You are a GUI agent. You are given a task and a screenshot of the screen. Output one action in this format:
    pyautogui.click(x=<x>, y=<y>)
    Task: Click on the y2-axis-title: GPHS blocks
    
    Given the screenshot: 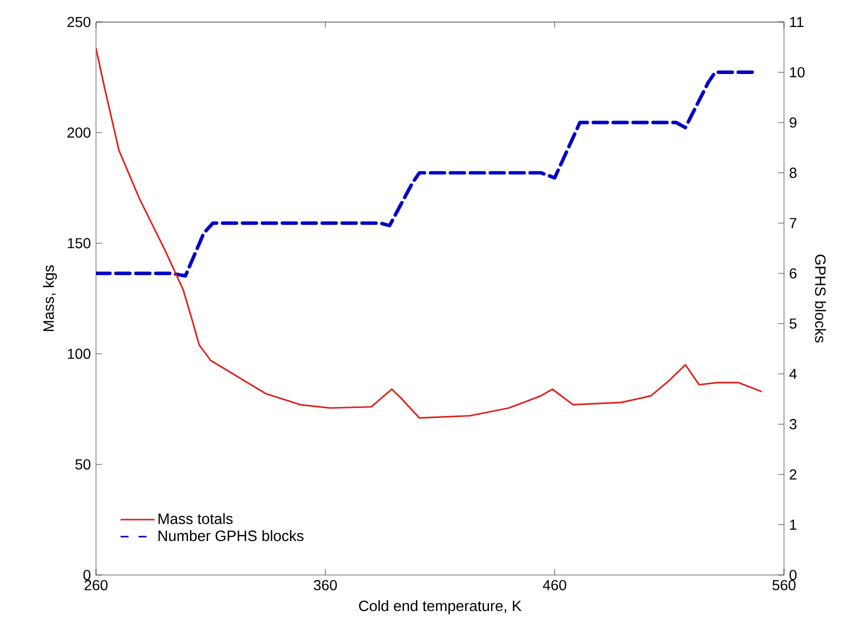 What is the action you would take?
    pyautogui.click(x=820, y=298)
    